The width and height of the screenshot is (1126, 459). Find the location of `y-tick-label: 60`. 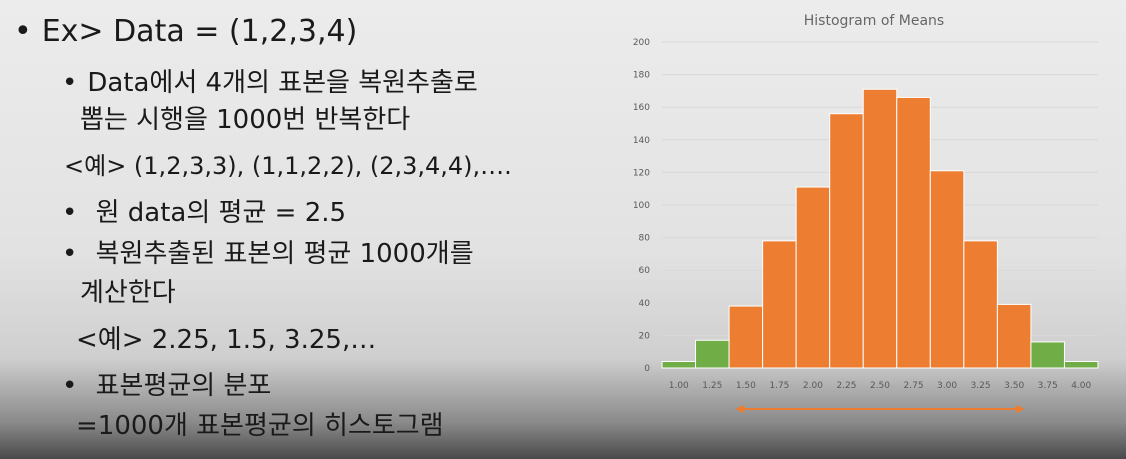

y-tick-label: 60 is located at coordinates (645, 271).